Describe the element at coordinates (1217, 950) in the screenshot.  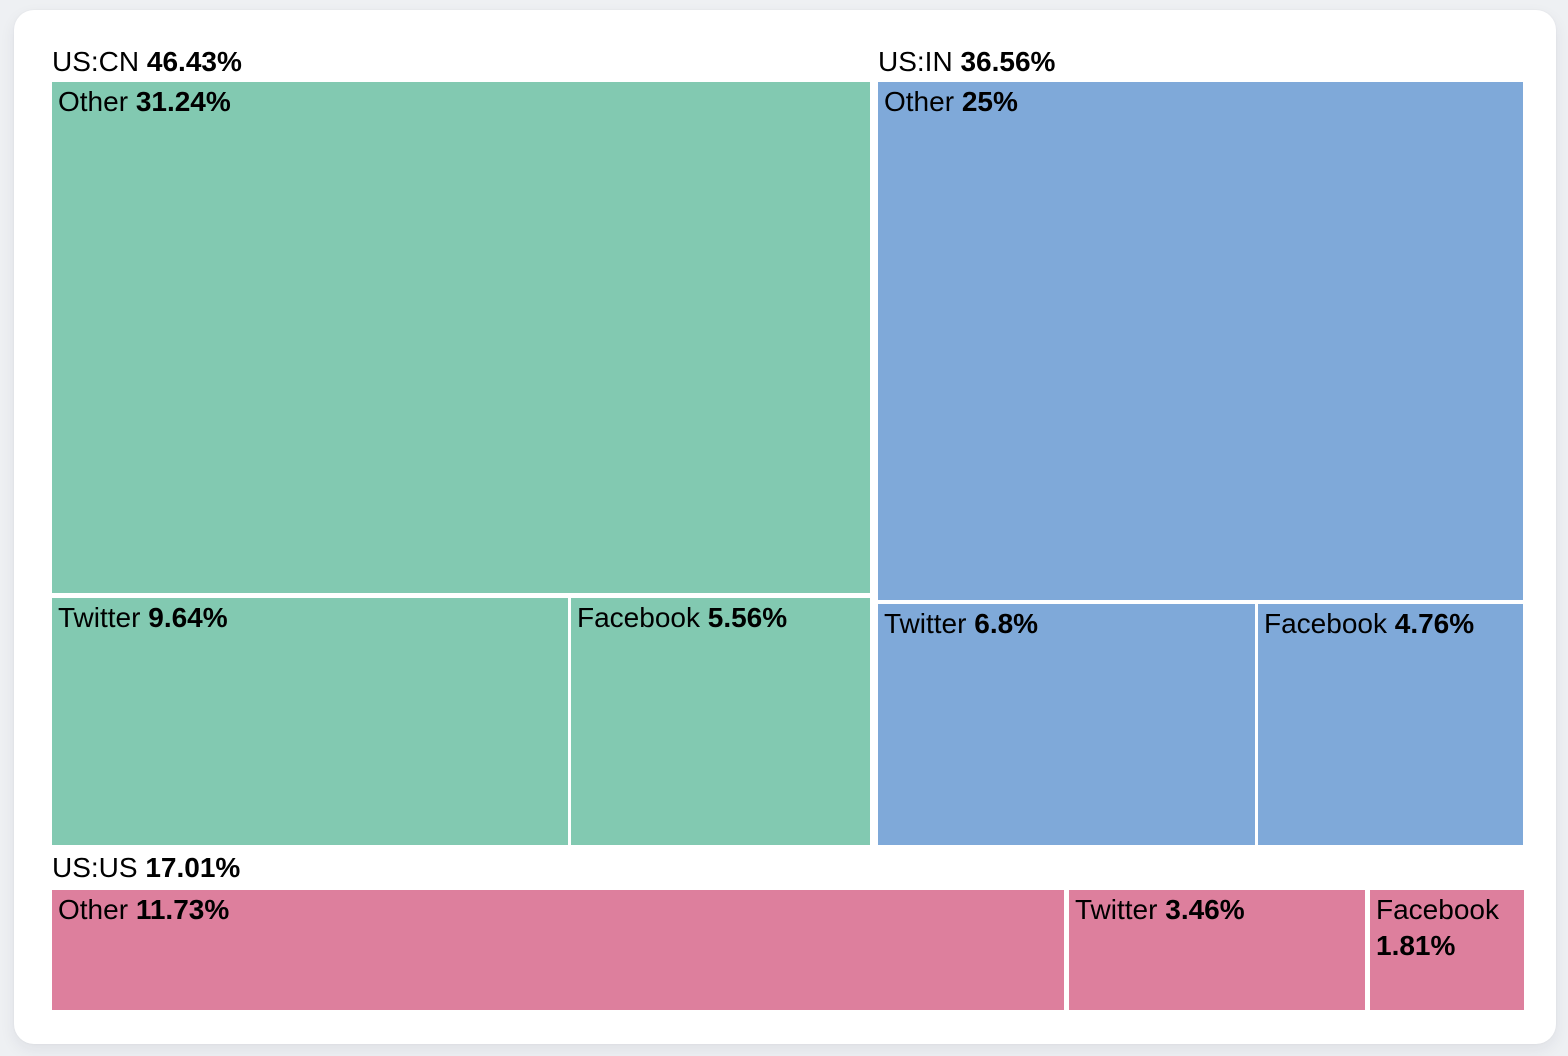
I see `treemap-cell-us-us-twitter: Twitter 3.46%` at that location.